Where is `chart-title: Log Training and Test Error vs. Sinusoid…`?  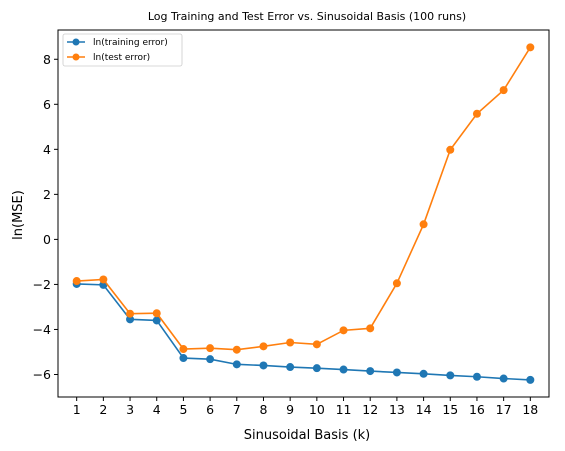
chart-title: Log Training and Test Error vs. Sinusoid… is located at coordinates (307, 16).